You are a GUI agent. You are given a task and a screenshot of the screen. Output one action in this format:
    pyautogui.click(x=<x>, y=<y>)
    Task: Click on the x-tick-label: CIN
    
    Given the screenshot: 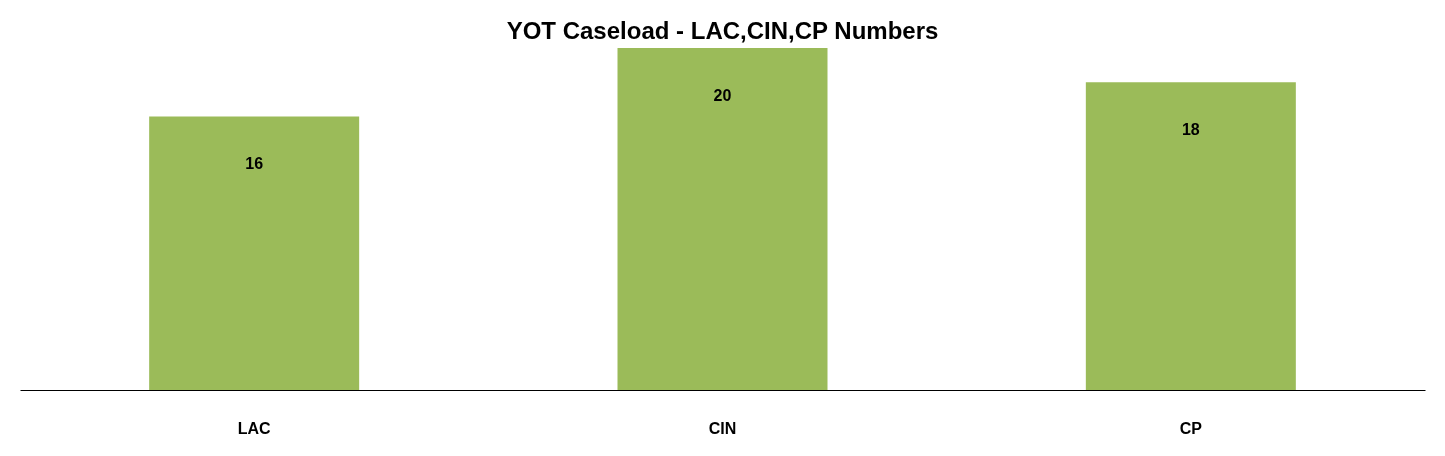 What is the action you would take?
    pyautogui.click(x=722, y=428)
    